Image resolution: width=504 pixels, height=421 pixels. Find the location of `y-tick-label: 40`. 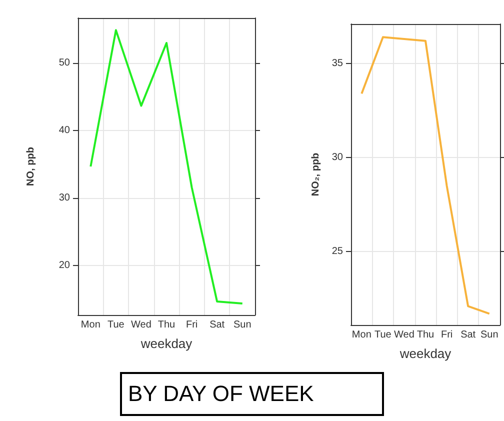

y-tick-label: 40 is located at coordinates (64, 130).